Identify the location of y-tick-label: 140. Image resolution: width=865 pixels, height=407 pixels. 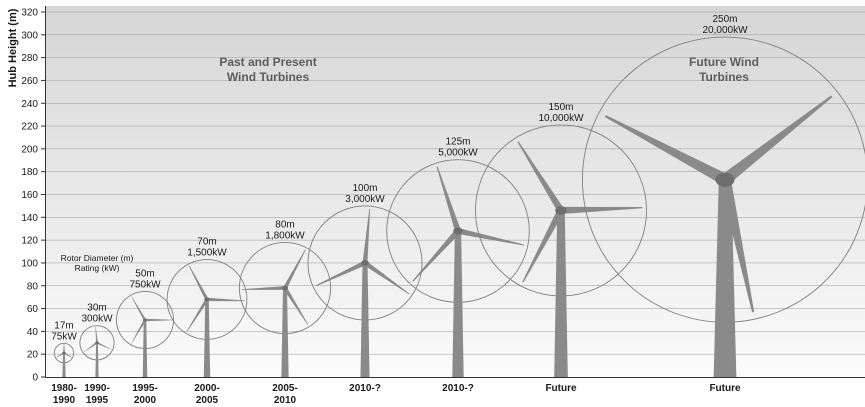
(29, 218).